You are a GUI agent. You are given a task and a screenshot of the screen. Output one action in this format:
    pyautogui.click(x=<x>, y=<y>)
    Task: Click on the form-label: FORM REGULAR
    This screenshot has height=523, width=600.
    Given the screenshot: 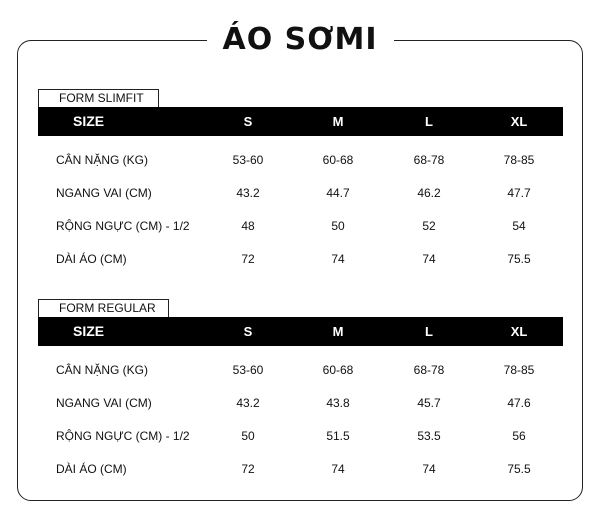 What is the action you would take?
    pyautogui.click(x=103, y=308)
    